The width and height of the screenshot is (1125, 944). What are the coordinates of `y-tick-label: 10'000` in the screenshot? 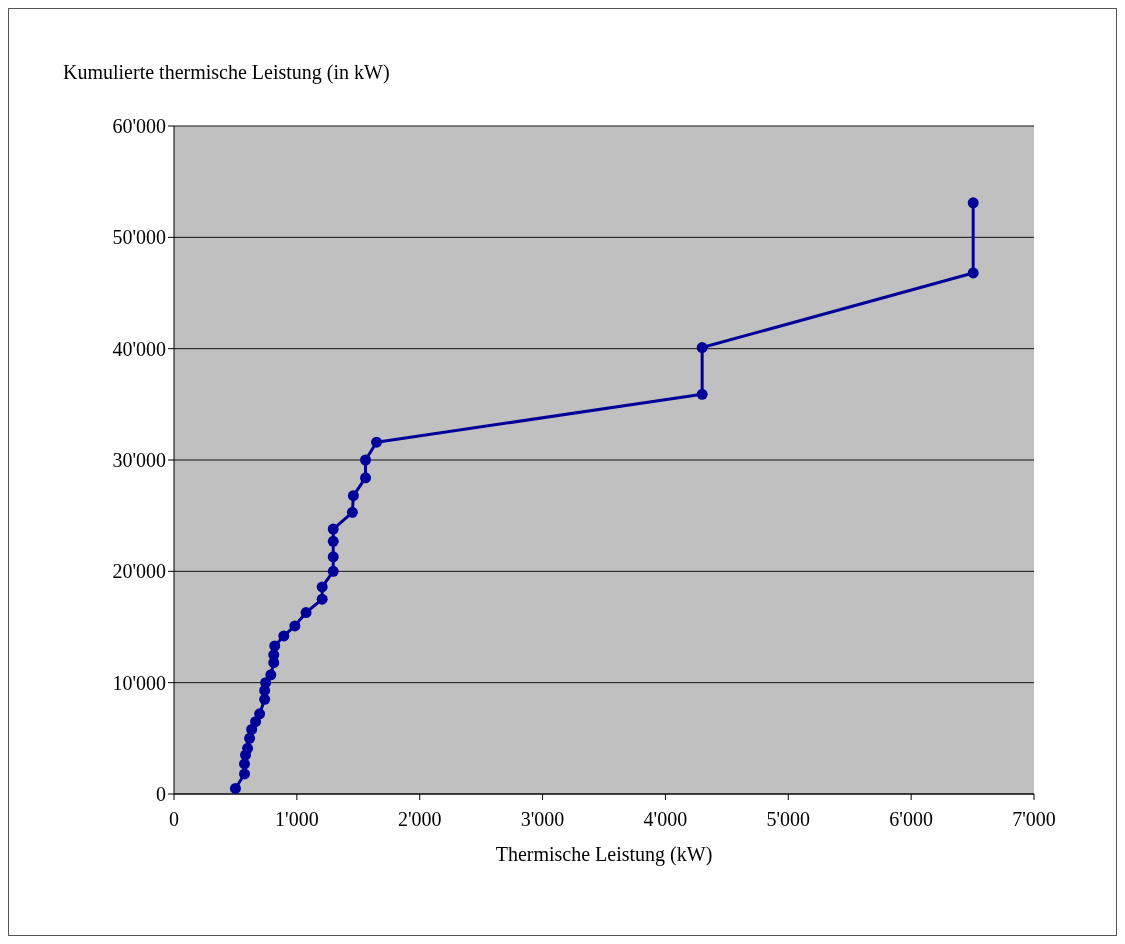 It's located at (139, 682).